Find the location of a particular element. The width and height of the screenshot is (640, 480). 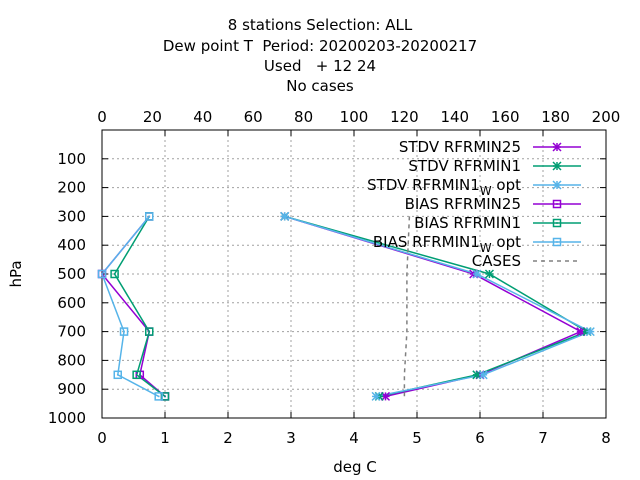

x-tick-label: 0 is located at coordinates (102, 438).